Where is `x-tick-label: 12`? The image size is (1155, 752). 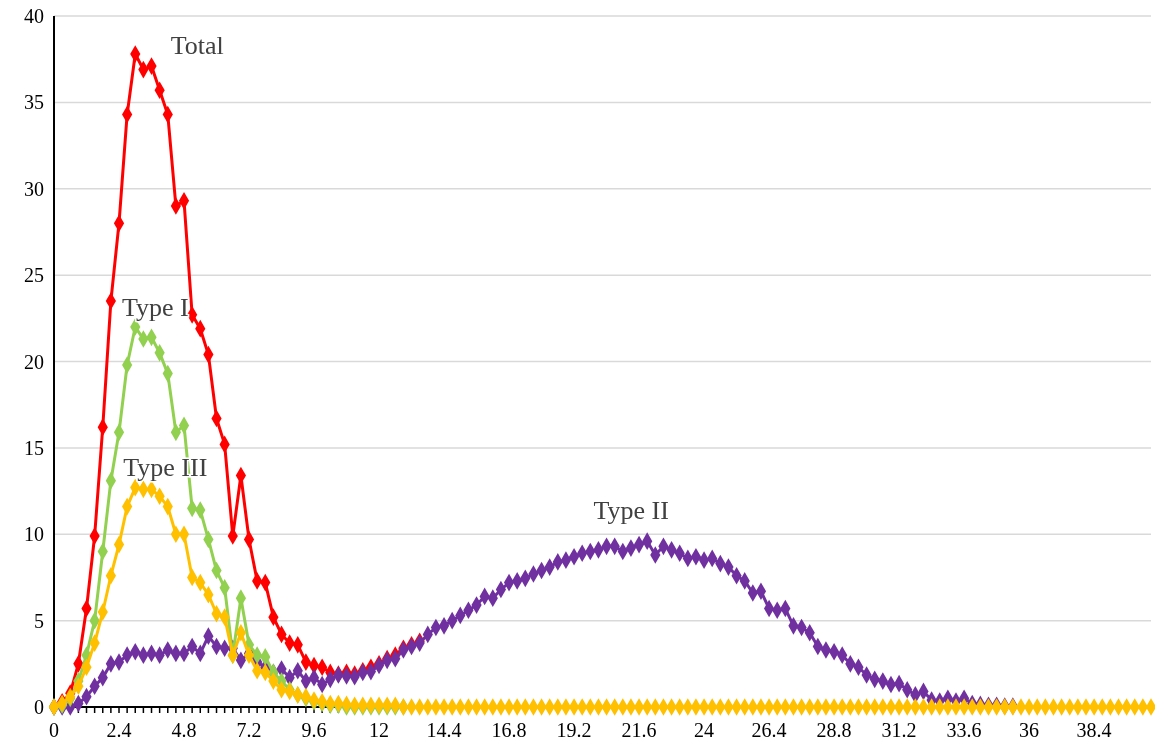
x-tick-label: 12 is located at coordinates (379, 730).